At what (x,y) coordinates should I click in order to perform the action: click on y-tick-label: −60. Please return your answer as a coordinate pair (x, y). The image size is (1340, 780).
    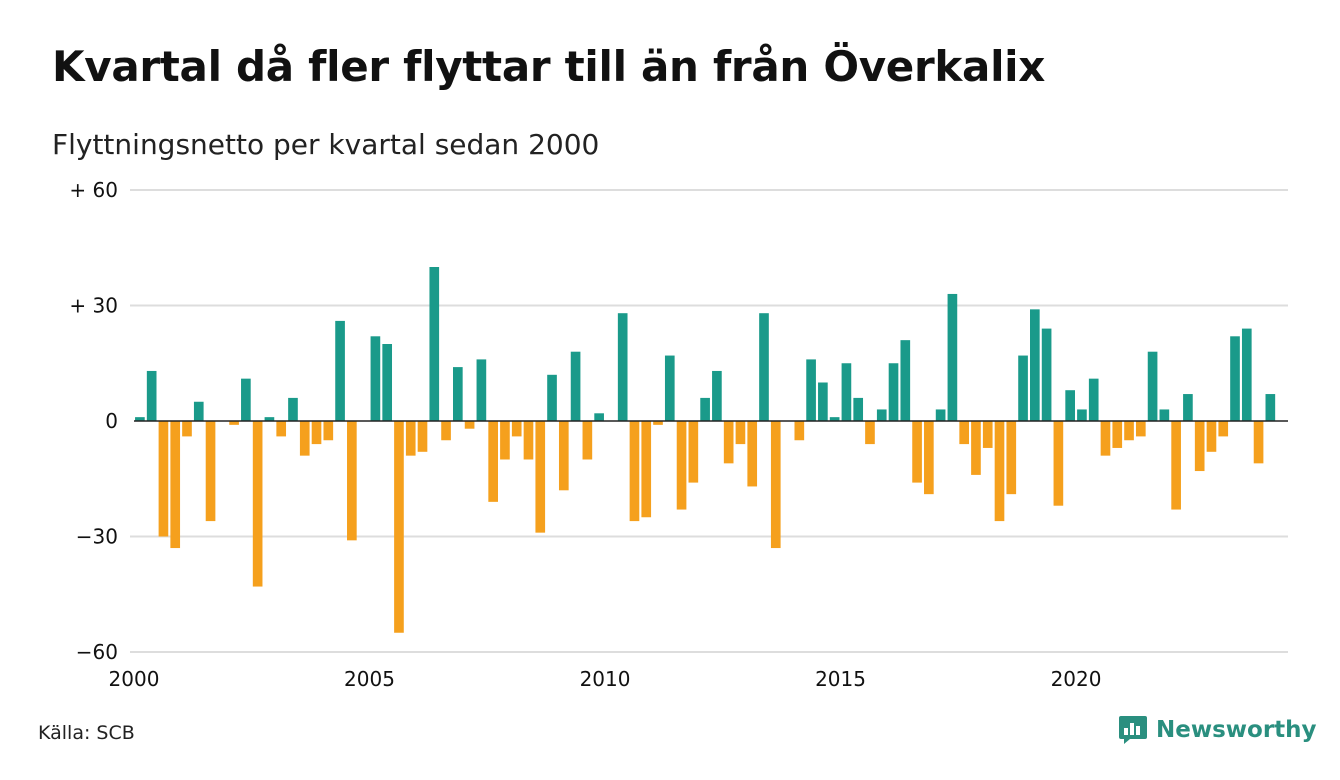
    Looking at the image, I should click on (97, 652).